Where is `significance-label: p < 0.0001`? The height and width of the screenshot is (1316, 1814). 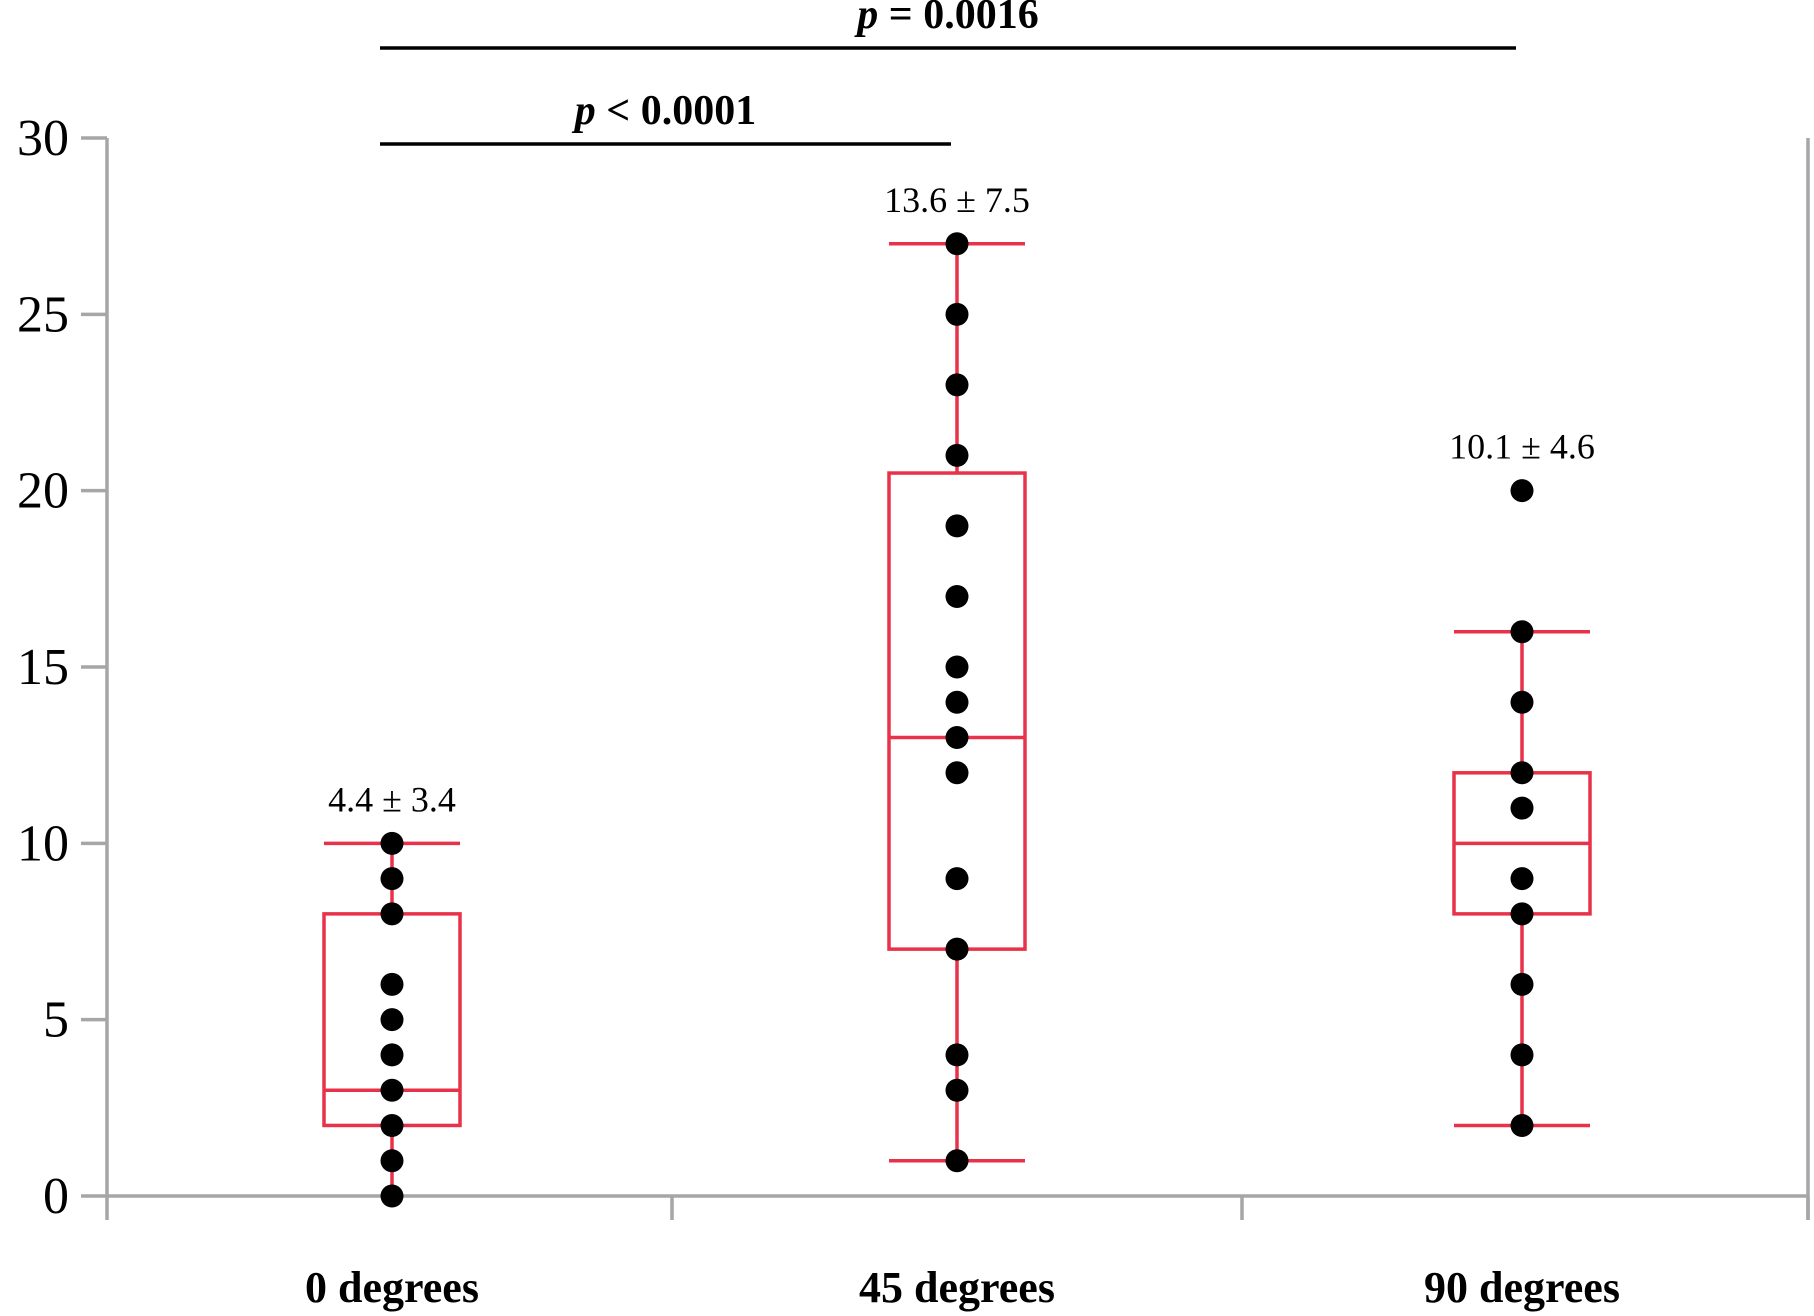 significance-label: p < 0.0001 is located at coordinates (664, 111).